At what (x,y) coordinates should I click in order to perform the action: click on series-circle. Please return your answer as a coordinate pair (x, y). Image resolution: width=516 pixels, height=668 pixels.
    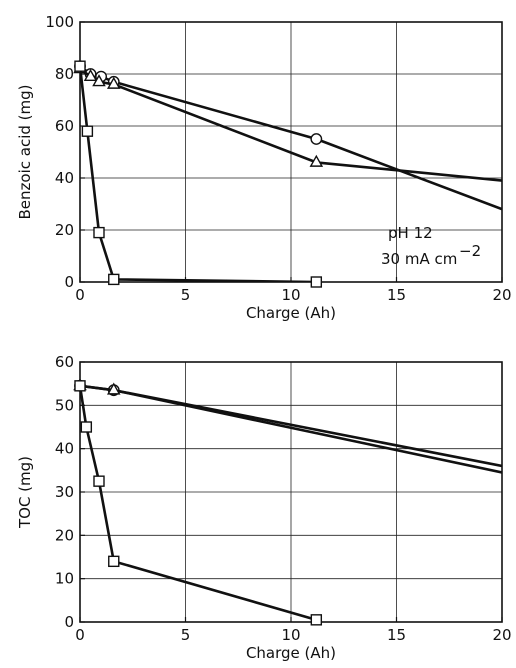
    Looking at the image, I should click on (288, 423).